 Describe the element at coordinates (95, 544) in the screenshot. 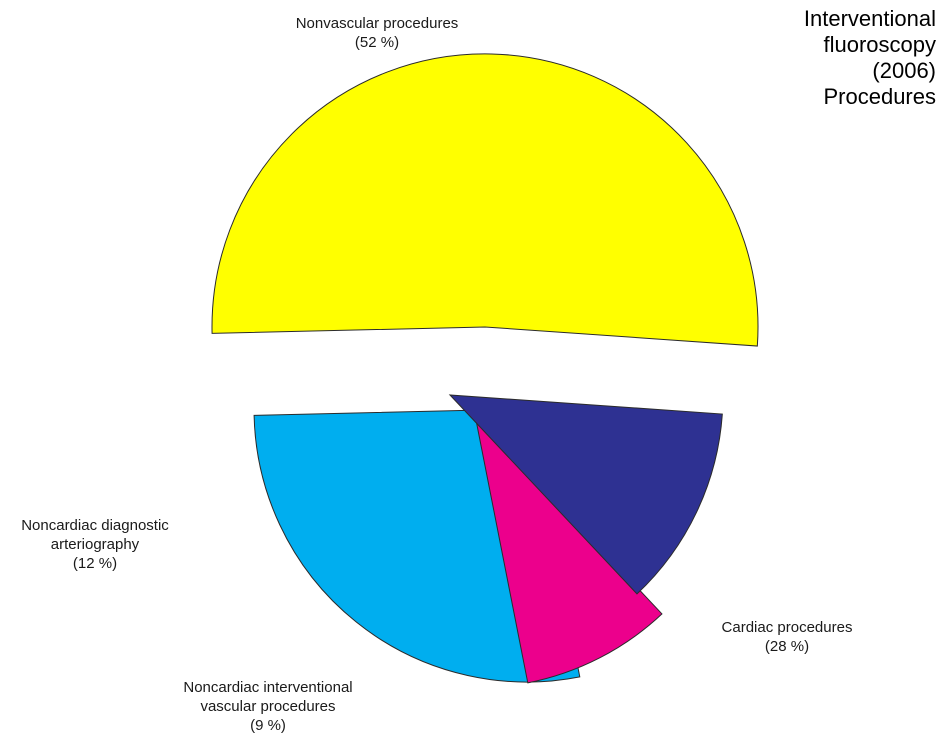

I see `slice-label-4: Noncardiac diagnostic arteriography (12 %)` at that location.